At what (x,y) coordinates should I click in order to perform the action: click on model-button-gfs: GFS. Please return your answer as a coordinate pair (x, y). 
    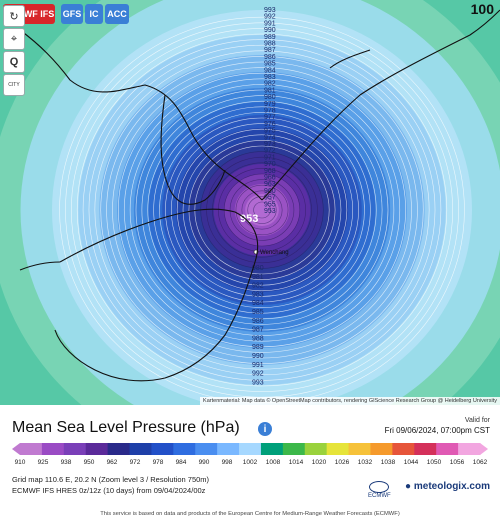
    Looking at the image, I should click on (72, 14).